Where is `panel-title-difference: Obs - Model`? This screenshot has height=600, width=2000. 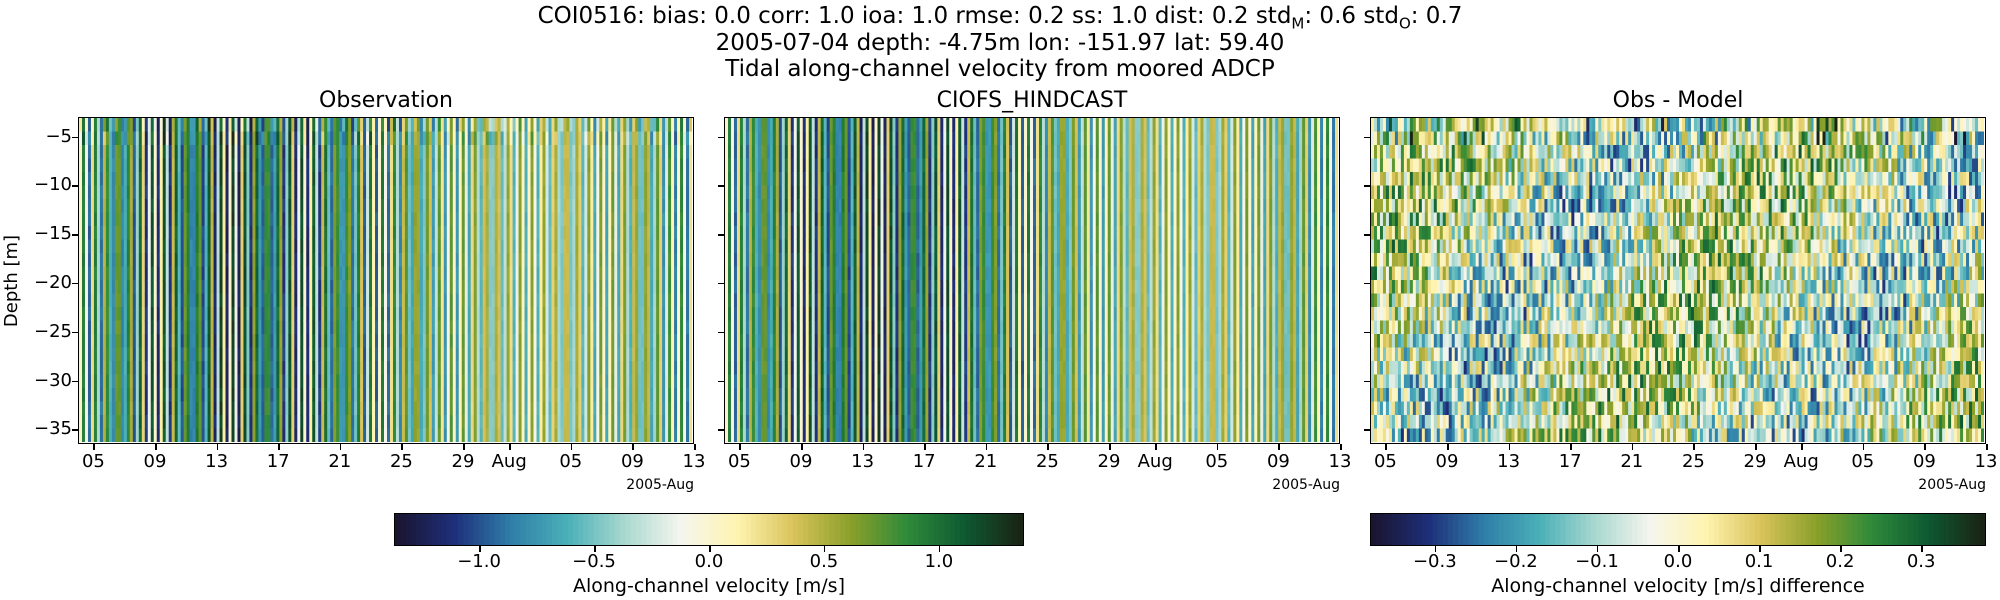
panel-title-difference: Obs - Model is located at coordinates (1678, 100).